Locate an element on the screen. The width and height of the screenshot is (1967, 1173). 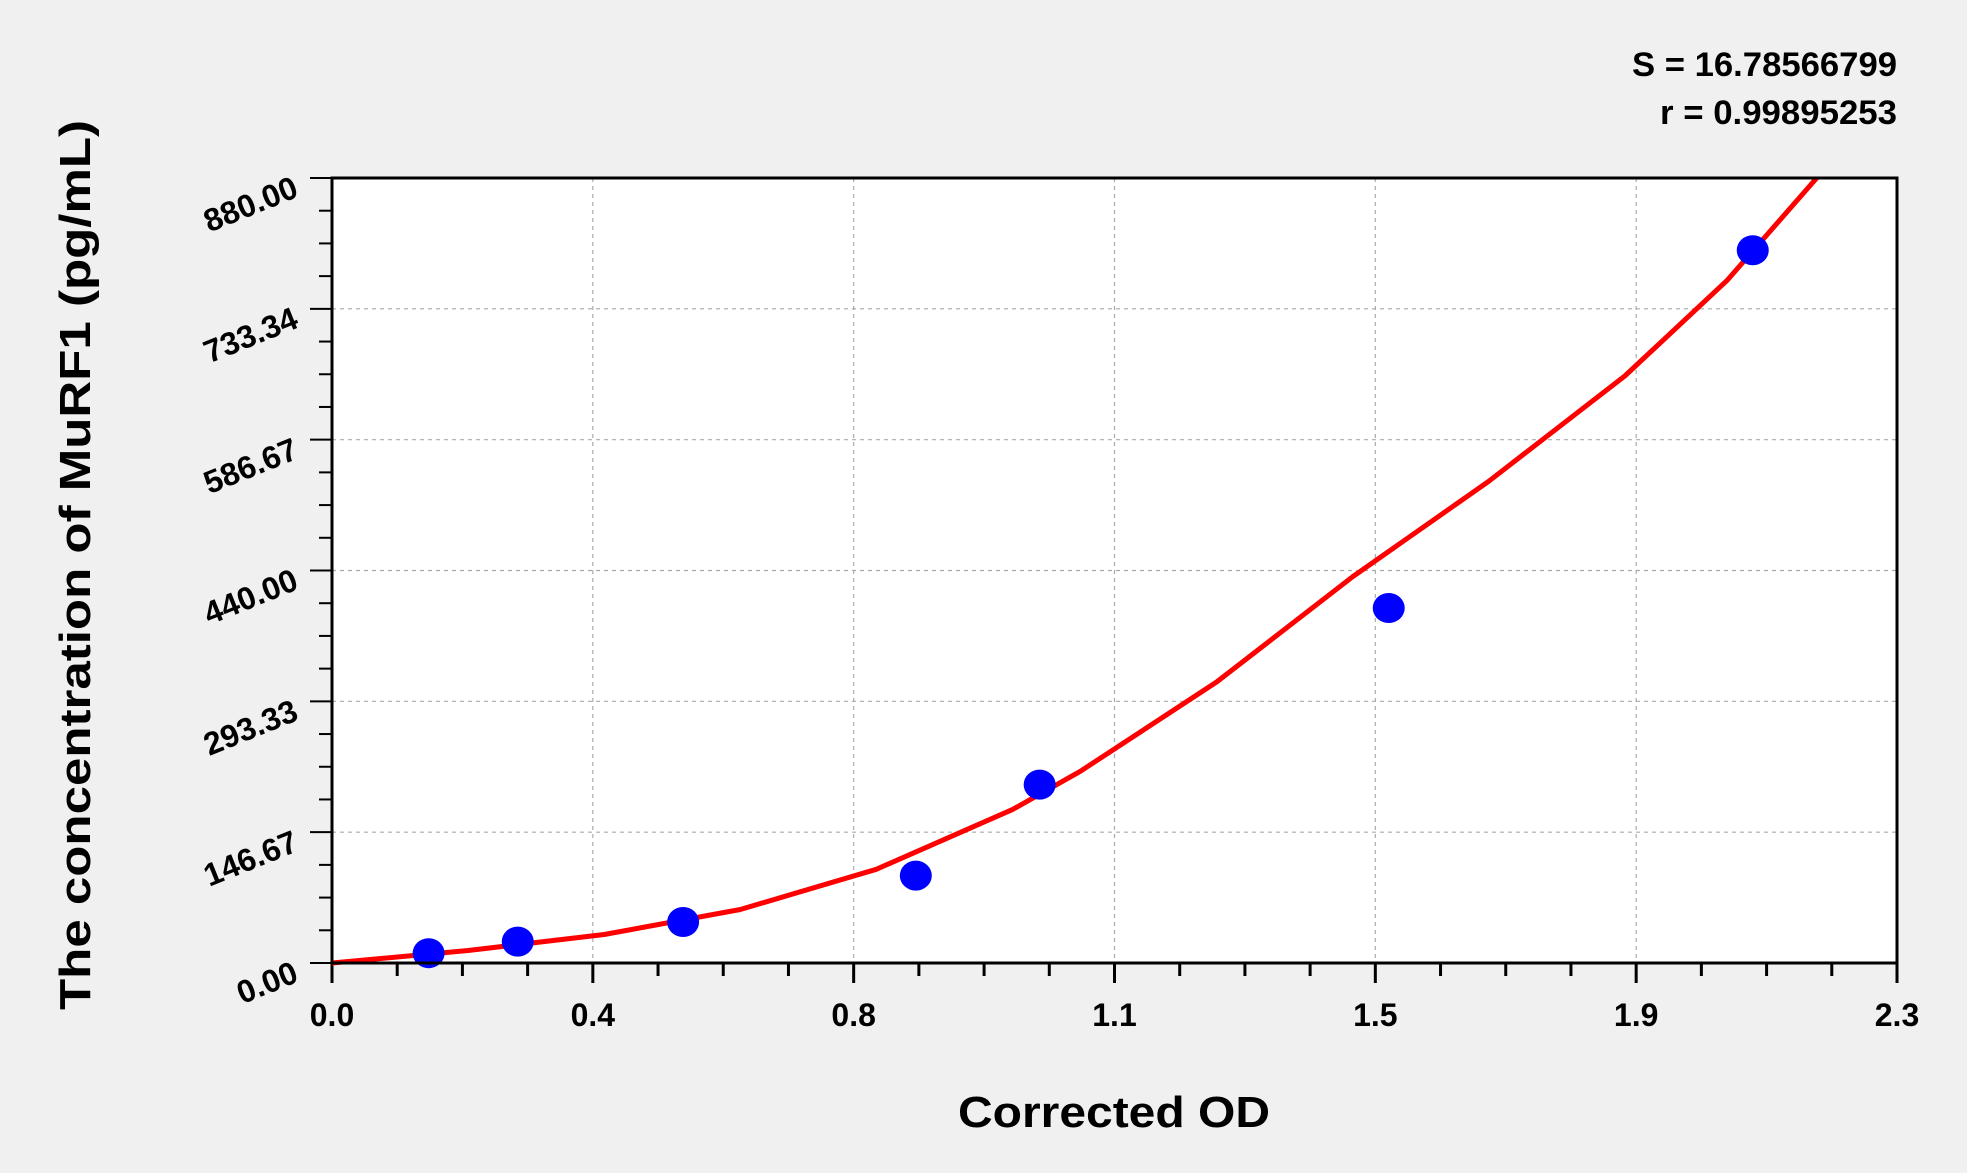
y-tick-label: 146.67 is located at coordinates (250, 858).